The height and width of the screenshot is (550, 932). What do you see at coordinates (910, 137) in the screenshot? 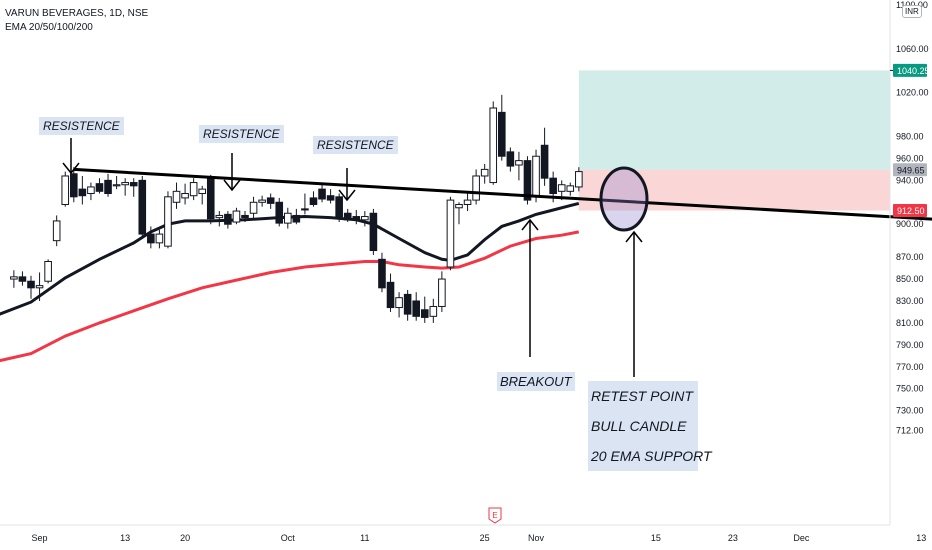
I see `price-tick-label: 980.00` at bounding box center [910, 137].